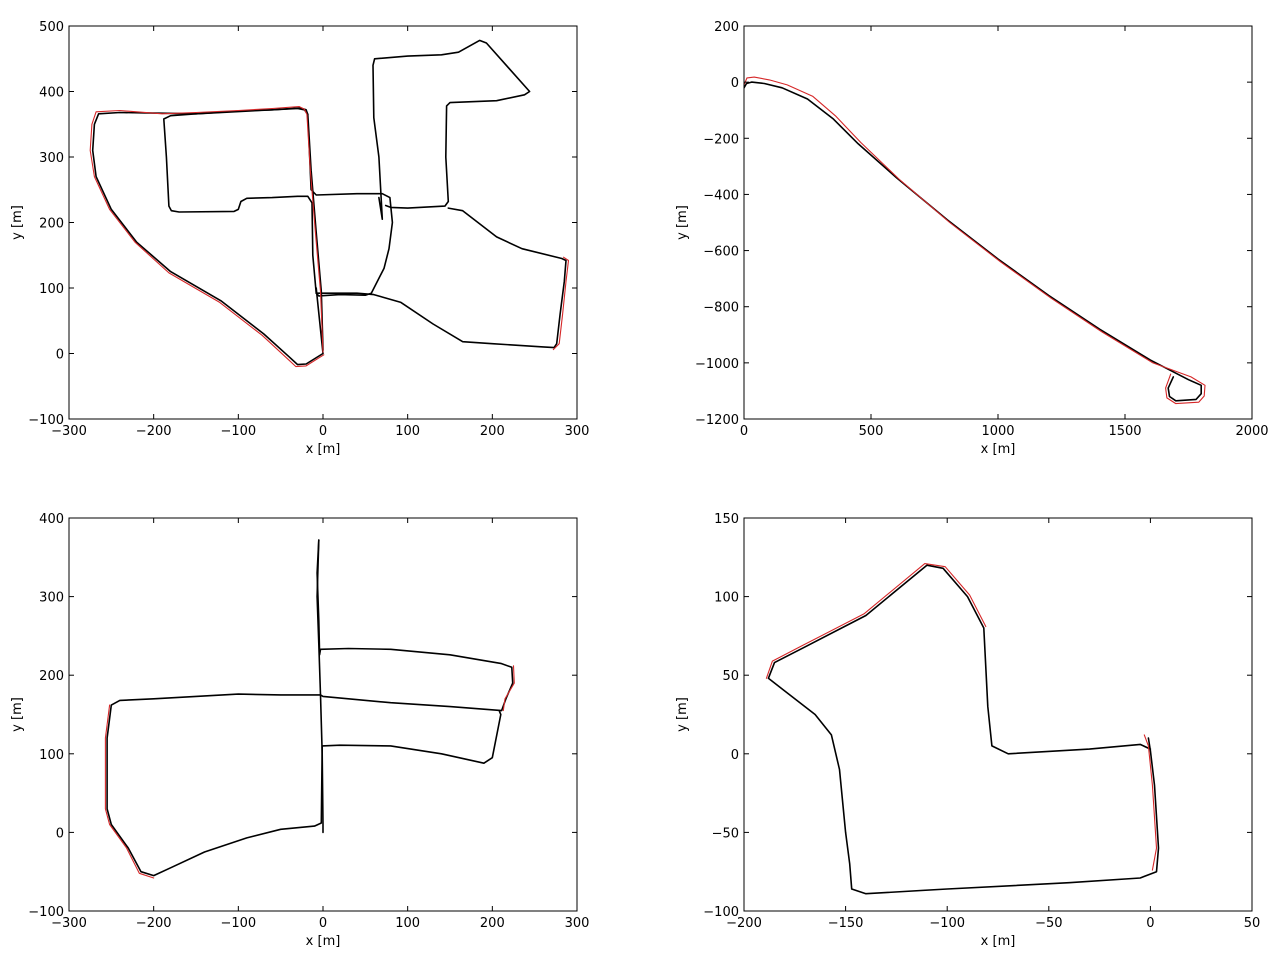 The width and height of the screenshot is (1288, 964). What do you see at coordinates (721, 252) in the screenshot?
I see `y-tick-label: −600` at bounding box center [721, 252].